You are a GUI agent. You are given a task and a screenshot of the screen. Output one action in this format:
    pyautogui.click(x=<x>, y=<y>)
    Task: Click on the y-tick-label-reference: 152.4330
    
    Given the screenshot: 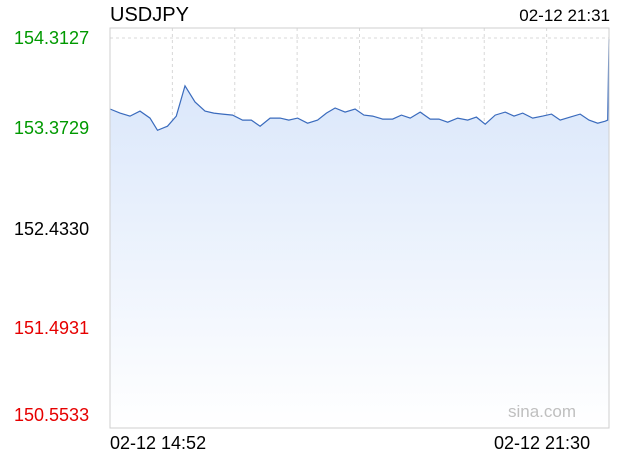 What is the action you would take?
    pyautogui.click(x=52, y=229)
    